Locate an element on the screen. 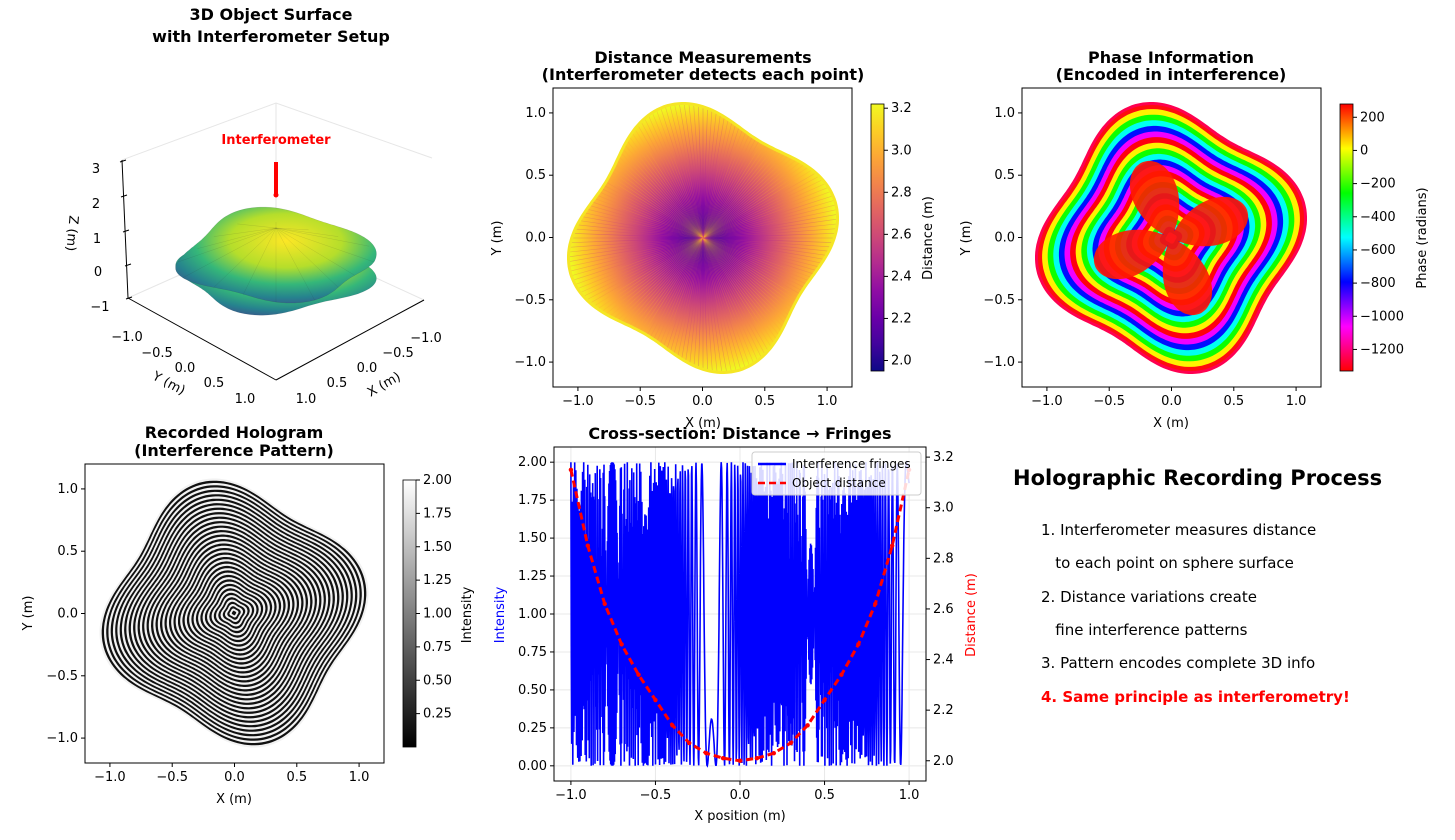 This screenshot has height=840, width=1455. y-tick-label: 0.75 is located at coordinates (532, 652).